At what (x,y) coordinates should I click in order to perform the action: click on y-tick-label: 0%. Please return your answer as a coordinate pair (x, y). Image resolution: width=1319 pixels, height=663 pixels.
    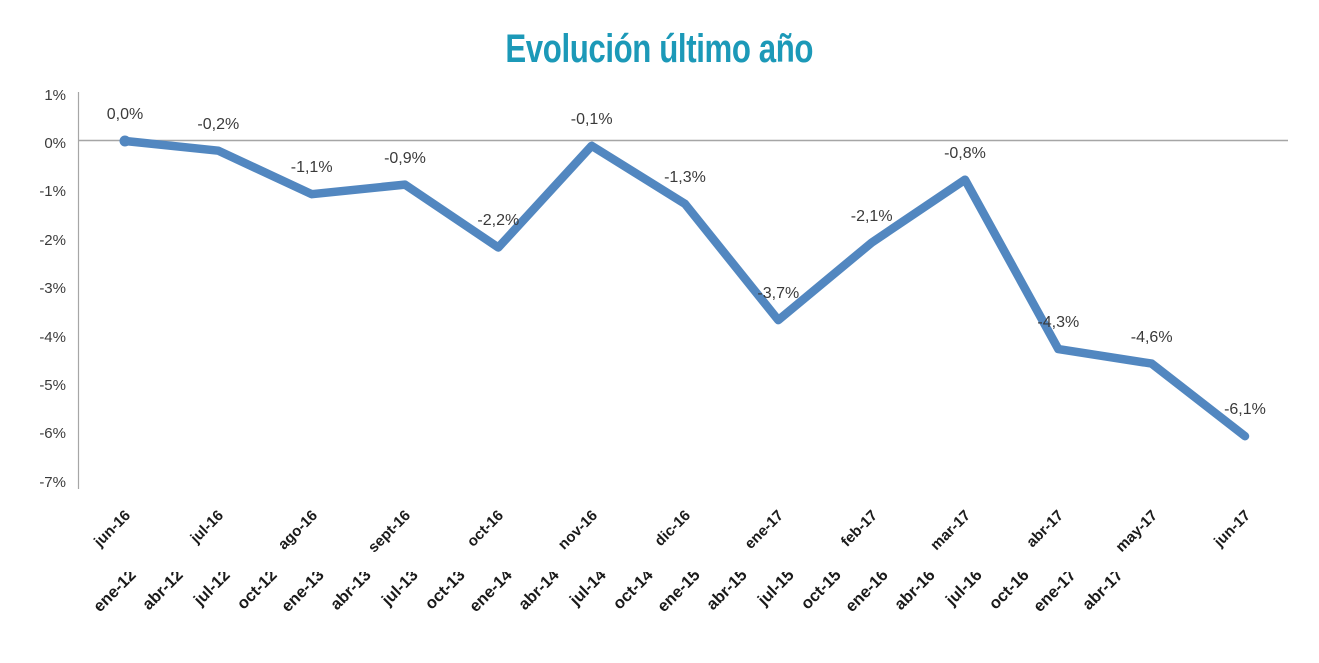
    Looking at the image, I should click on (55, 143).